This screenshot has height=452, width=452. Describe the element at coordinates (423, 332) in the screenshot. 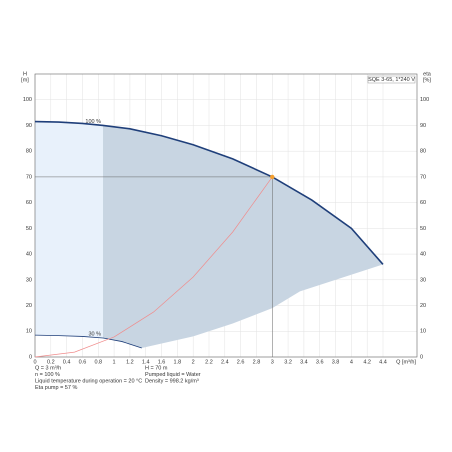

I see `y2-tick-label: 10` at that location.